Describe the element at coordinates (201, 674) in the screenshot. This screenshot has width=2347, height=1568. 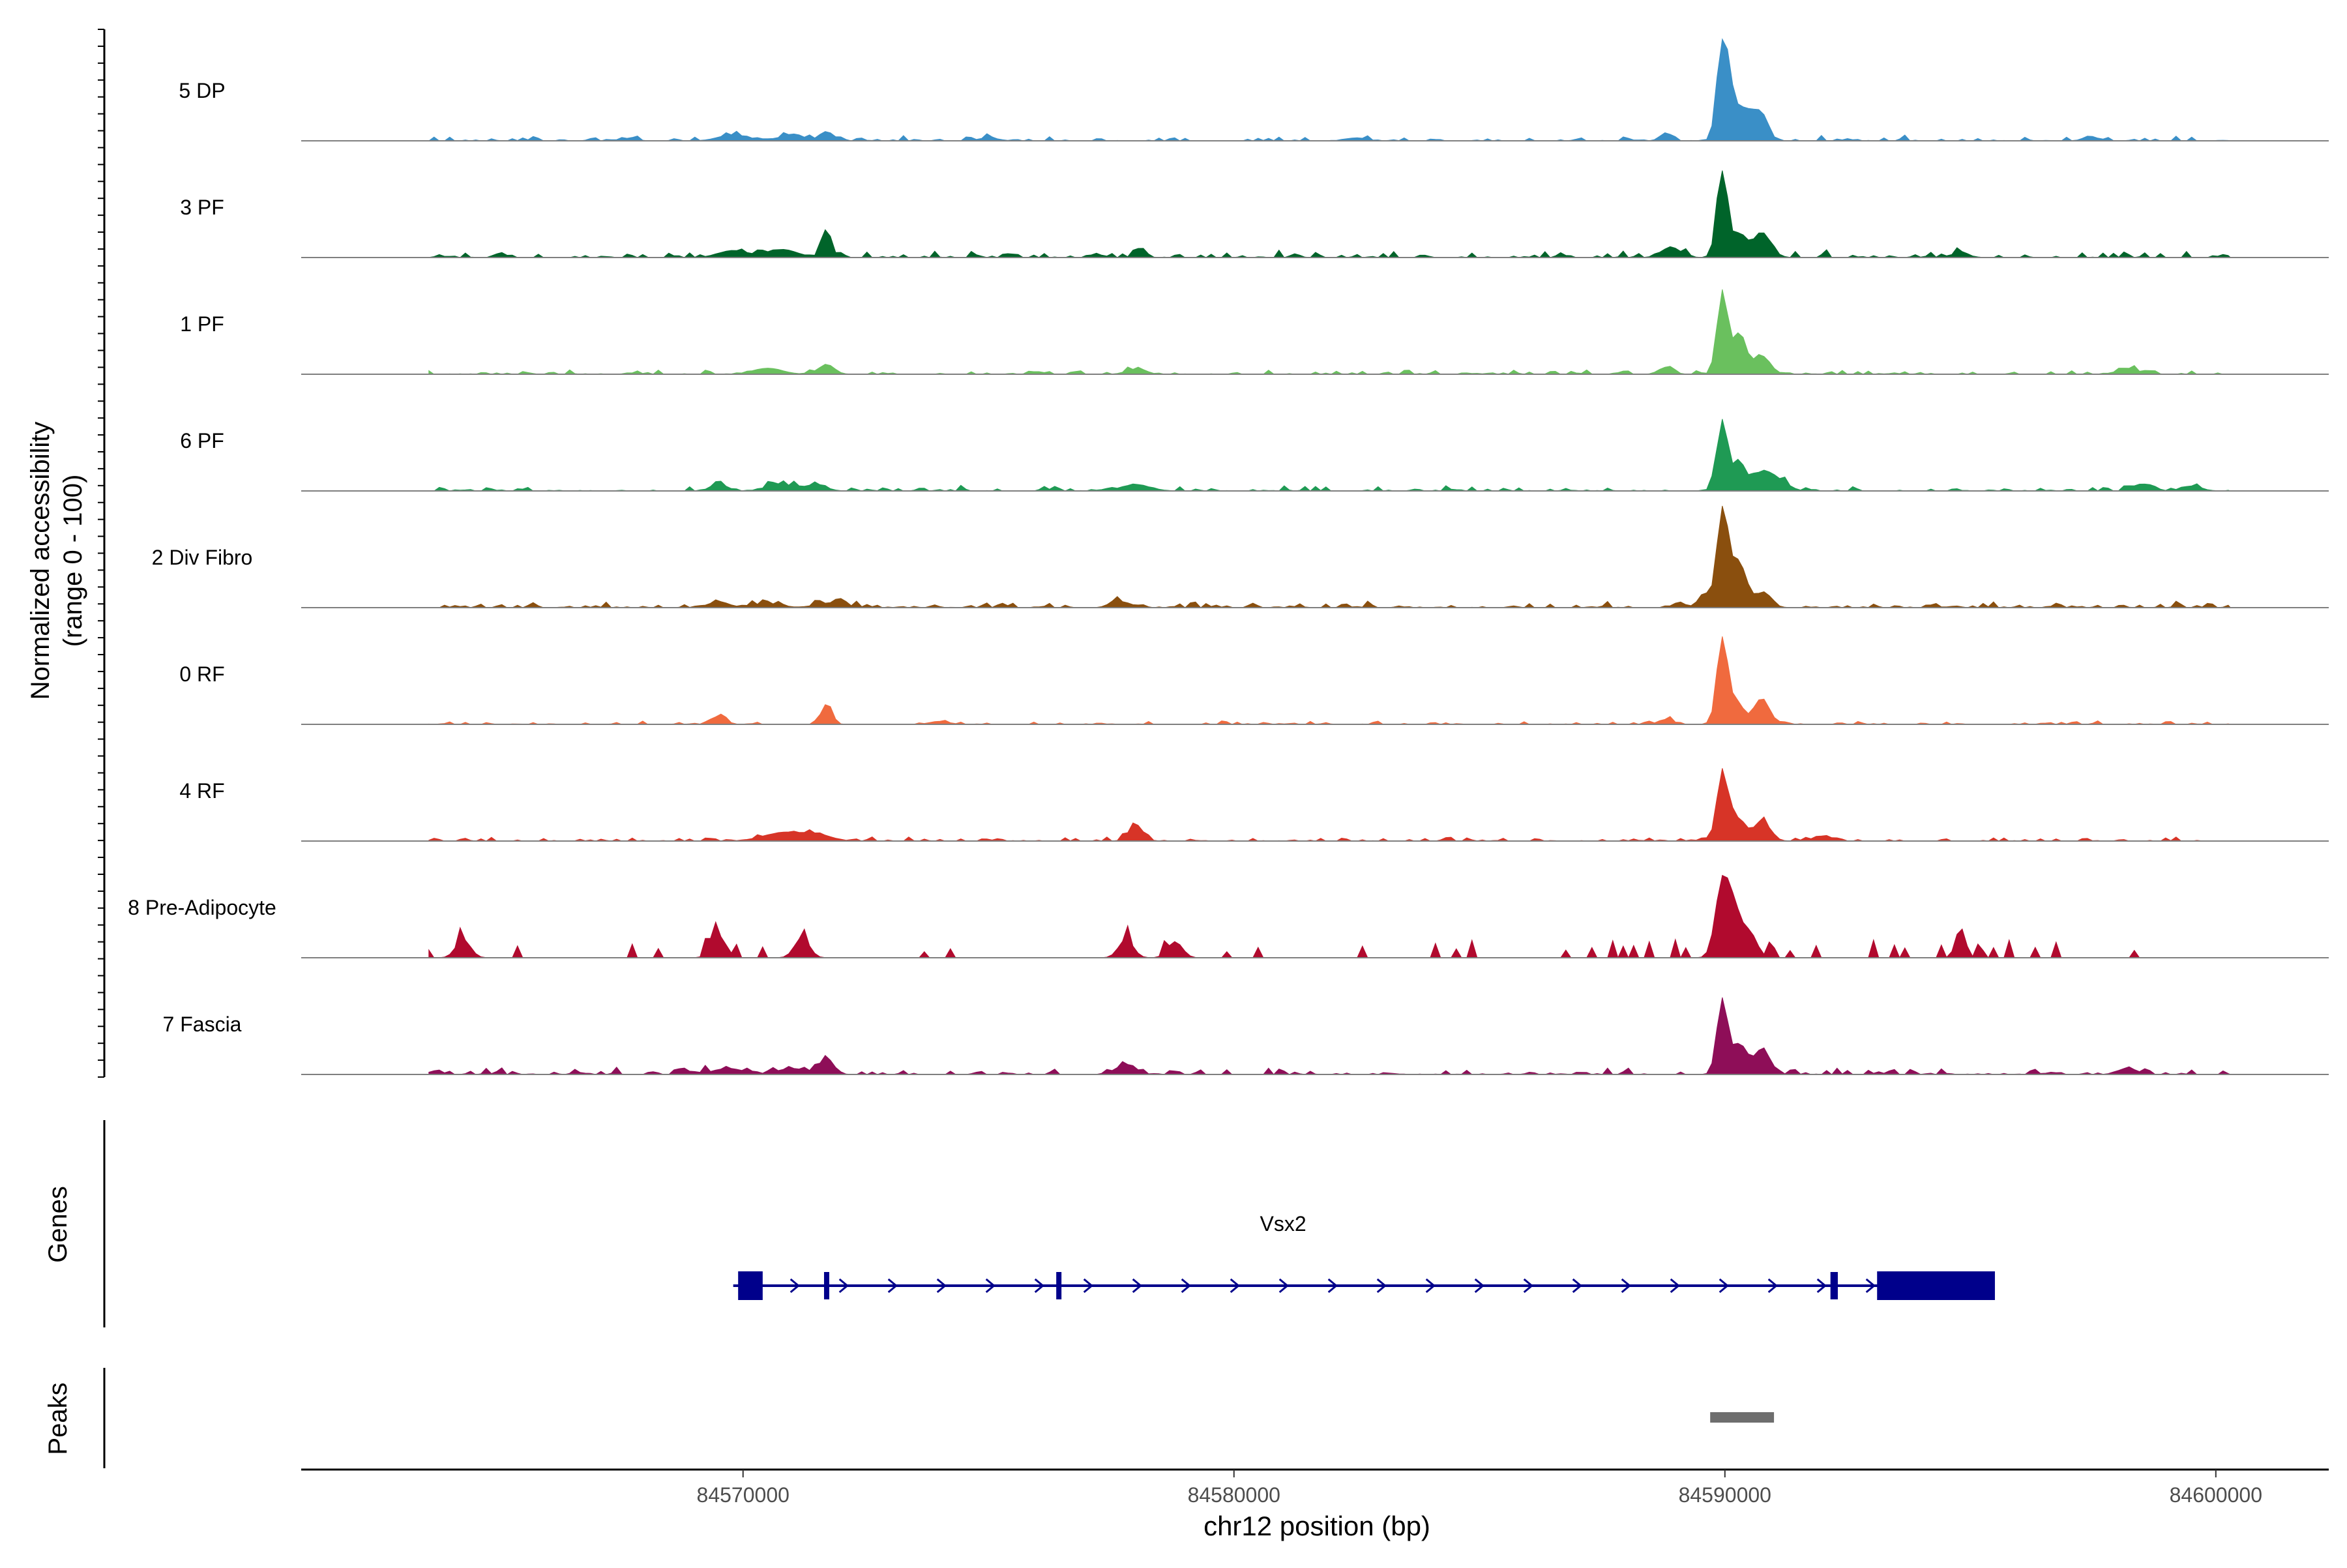
I see `track-label: 0 RF` at that location.